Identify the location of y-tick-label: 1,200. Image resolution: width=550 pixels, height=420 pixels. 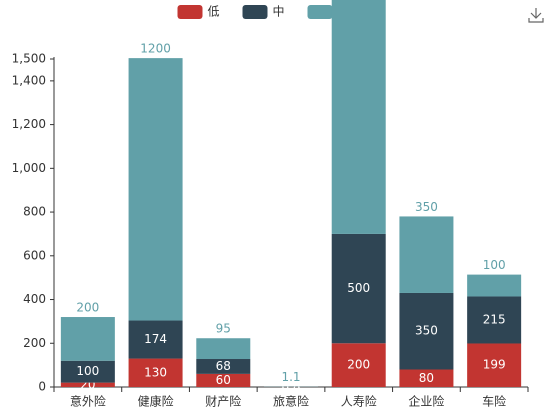
(29, 124).